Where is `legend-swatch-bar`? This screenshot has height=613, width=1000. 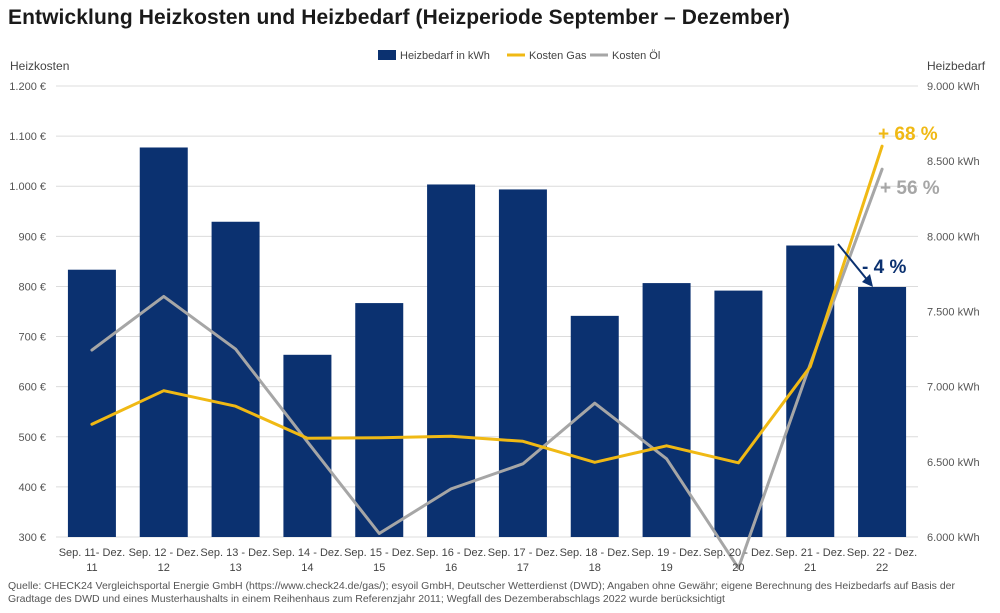 legend-swatch-bar is located at coordinates (387, 55).